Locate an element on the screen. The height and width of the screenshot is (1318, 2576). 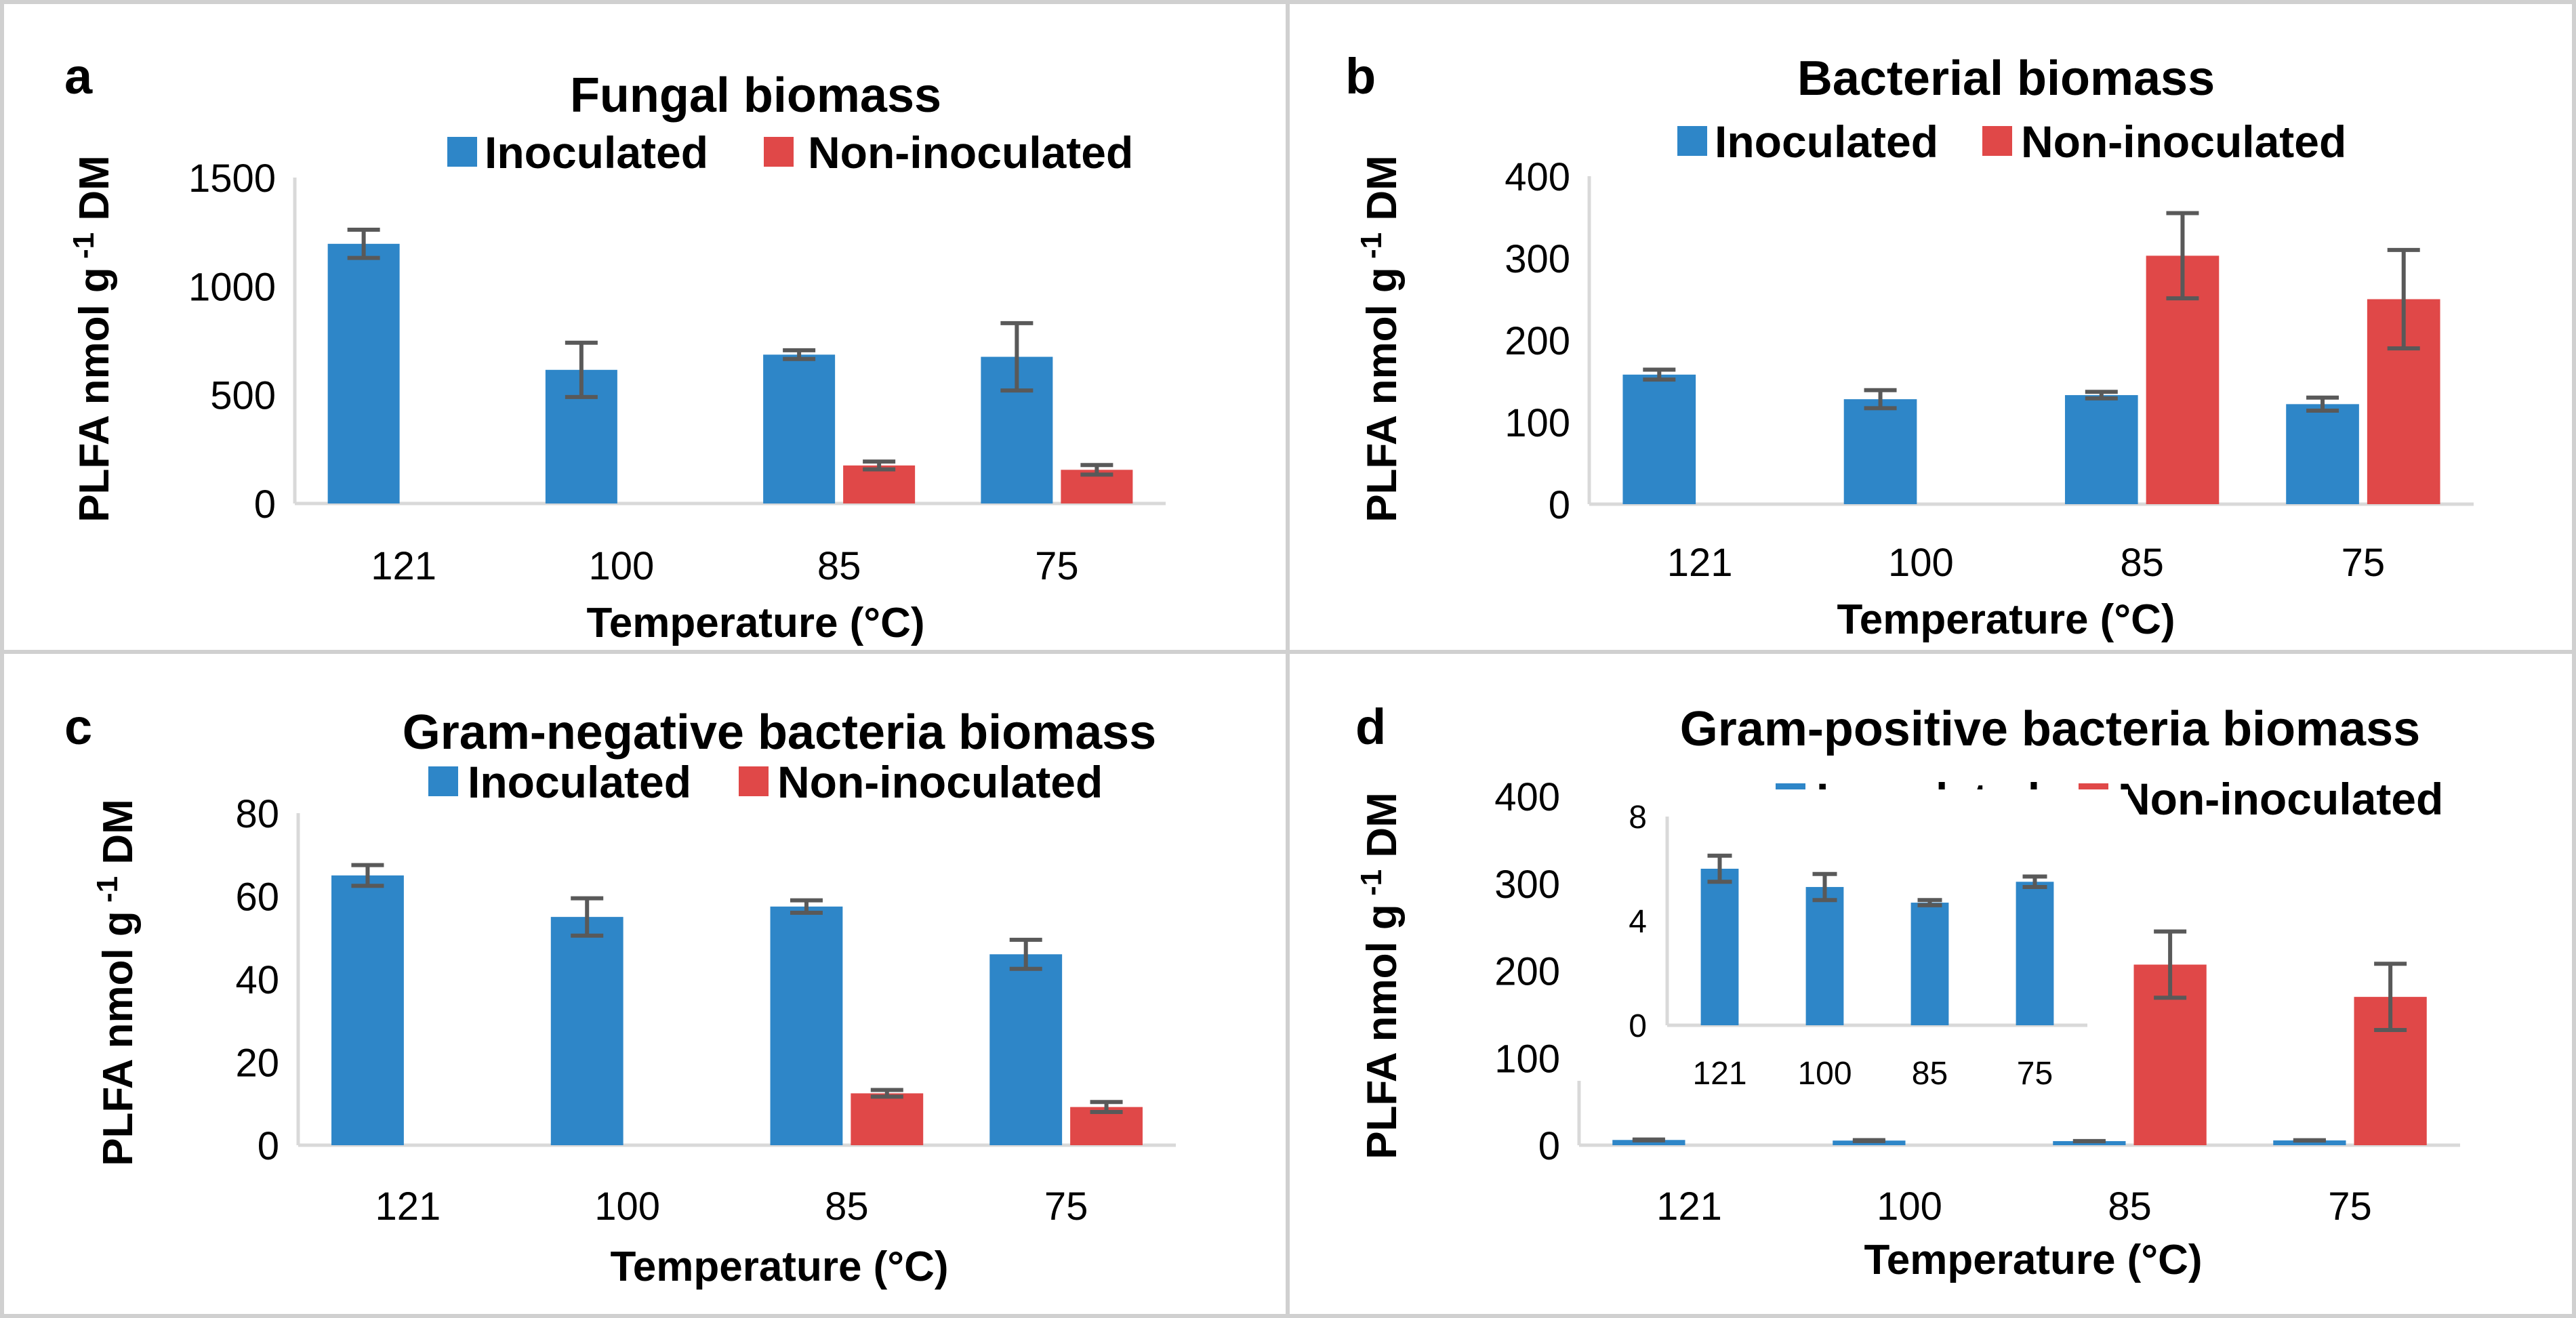
y-tick-label: 100 is located at coordinates (1527, 1059).